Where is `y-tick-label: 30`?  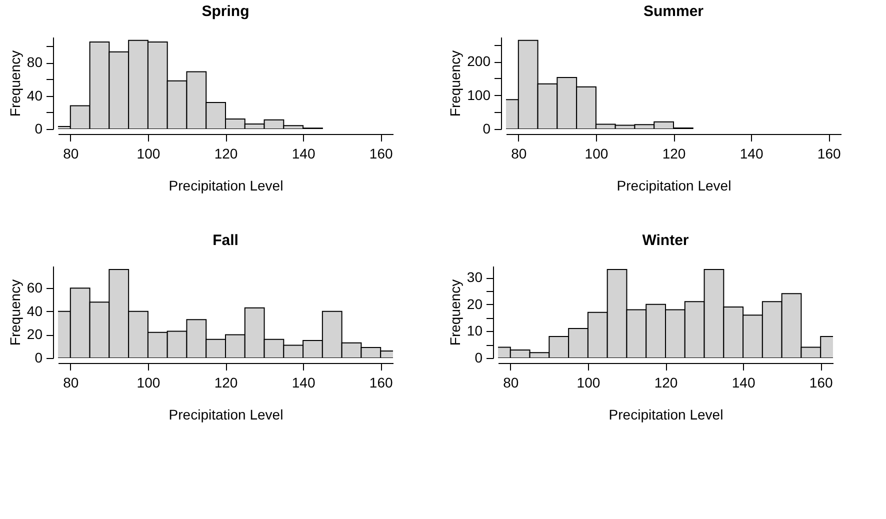 y-tick-label: 30 is located at coordinates (474, 277).